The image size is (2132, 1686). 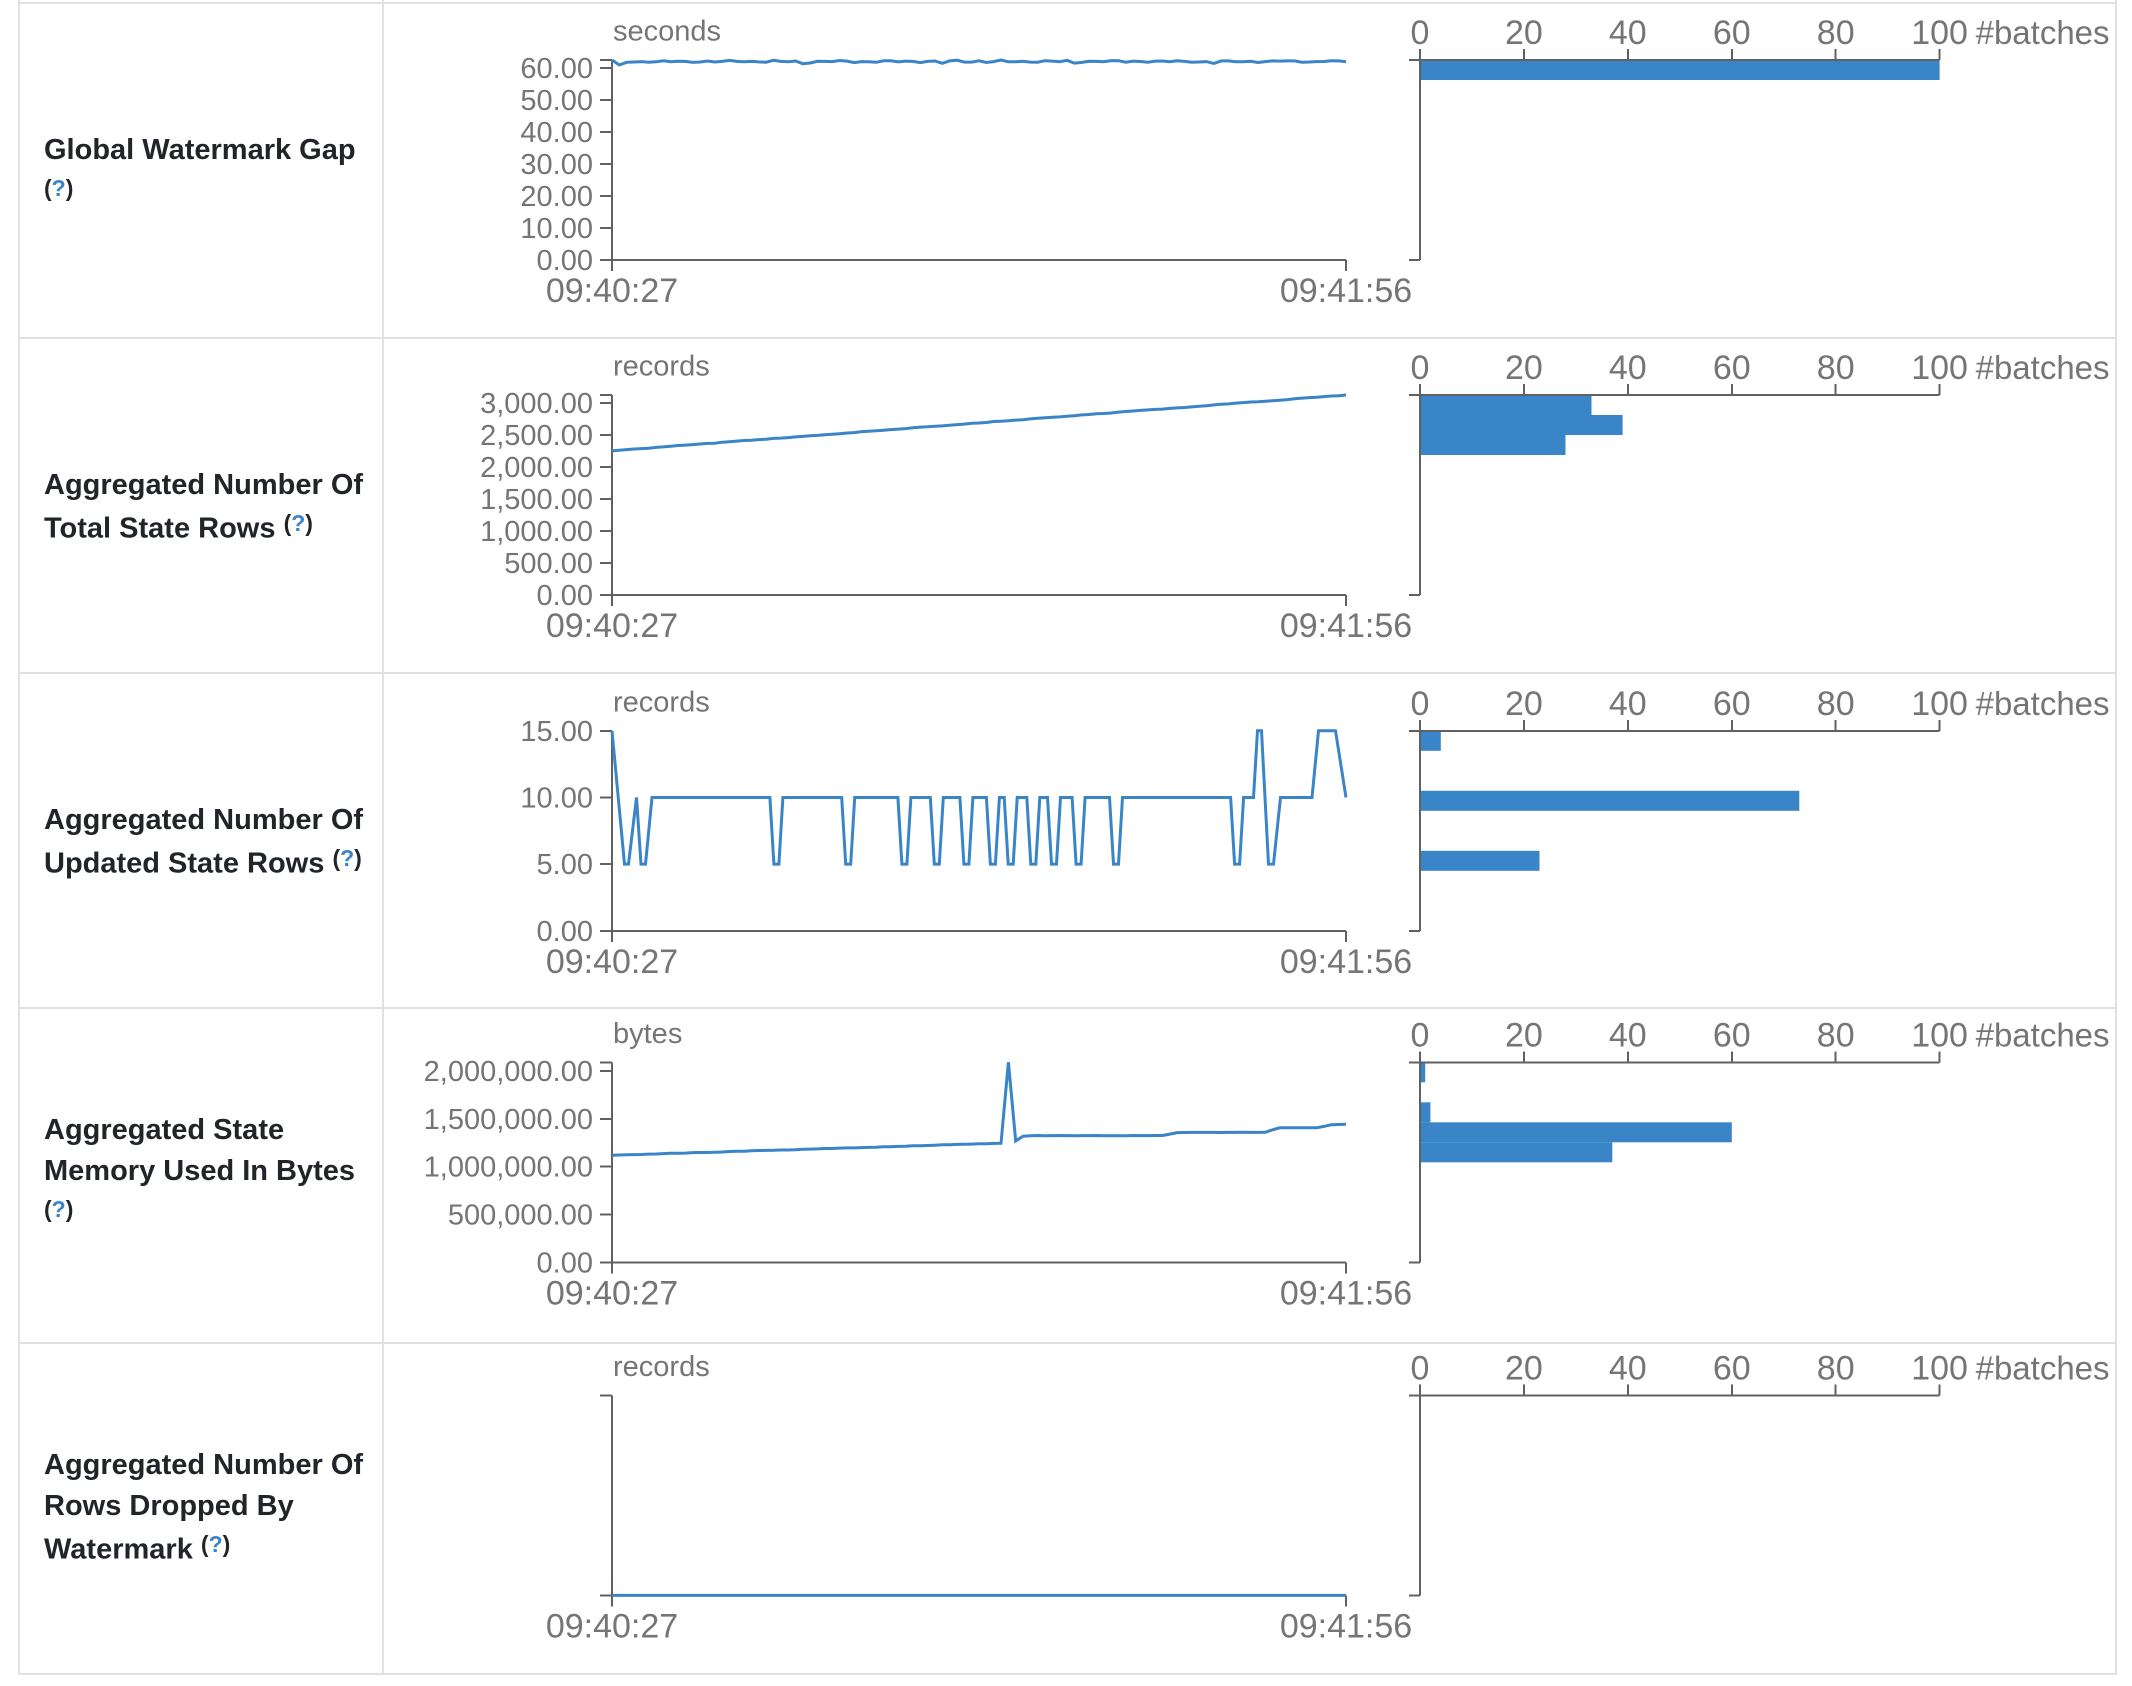 What do you see at coordinates (556, 165) in the screenshot?
I see `svg-text: 30.00` at bounding box center [556, 165].